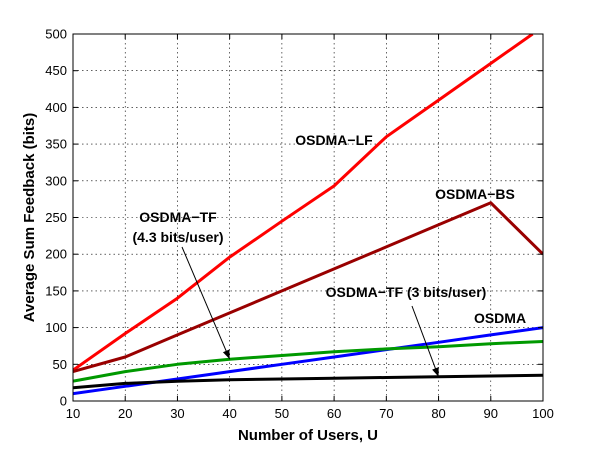 This screenshot has height=451, width=599. What do you see at coordinates (63, 401) in the screenshot?
I see `y-tick-label: 0` at bounding box center [63, 401].